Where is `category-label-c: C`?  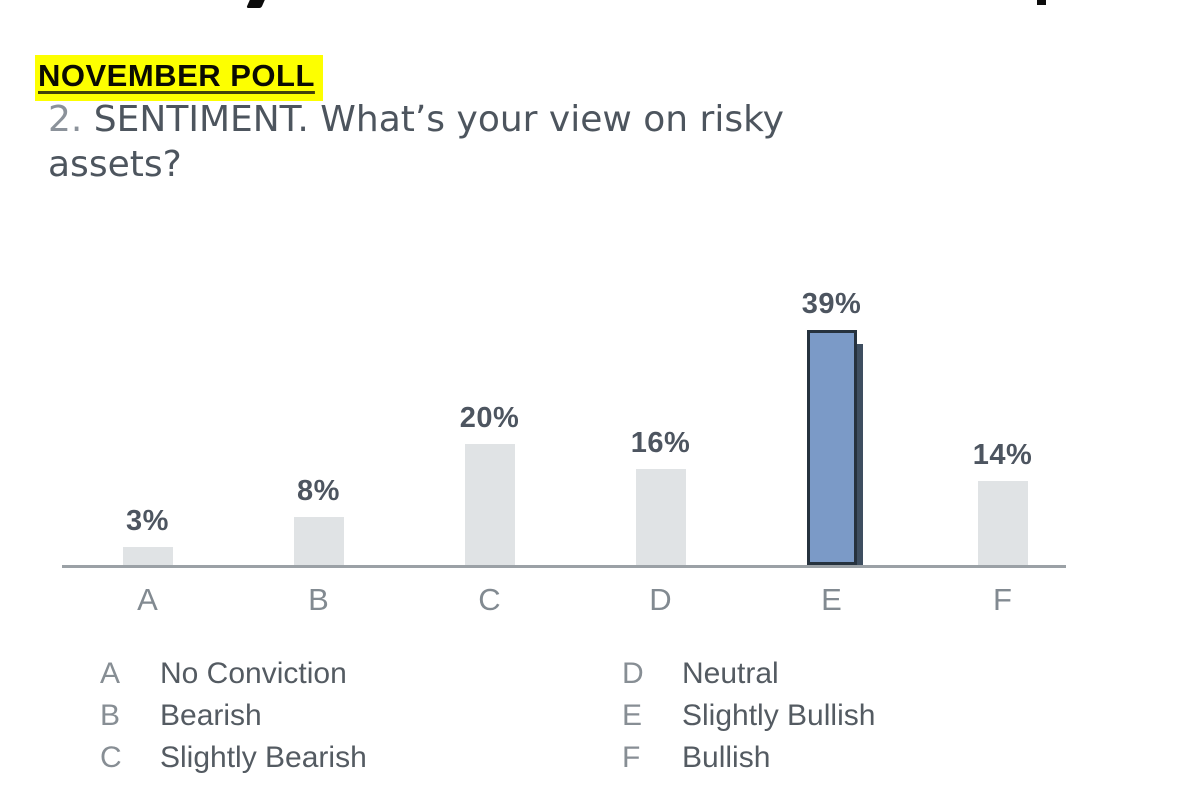 category-label-c: C is located at coordinates (489, 599).